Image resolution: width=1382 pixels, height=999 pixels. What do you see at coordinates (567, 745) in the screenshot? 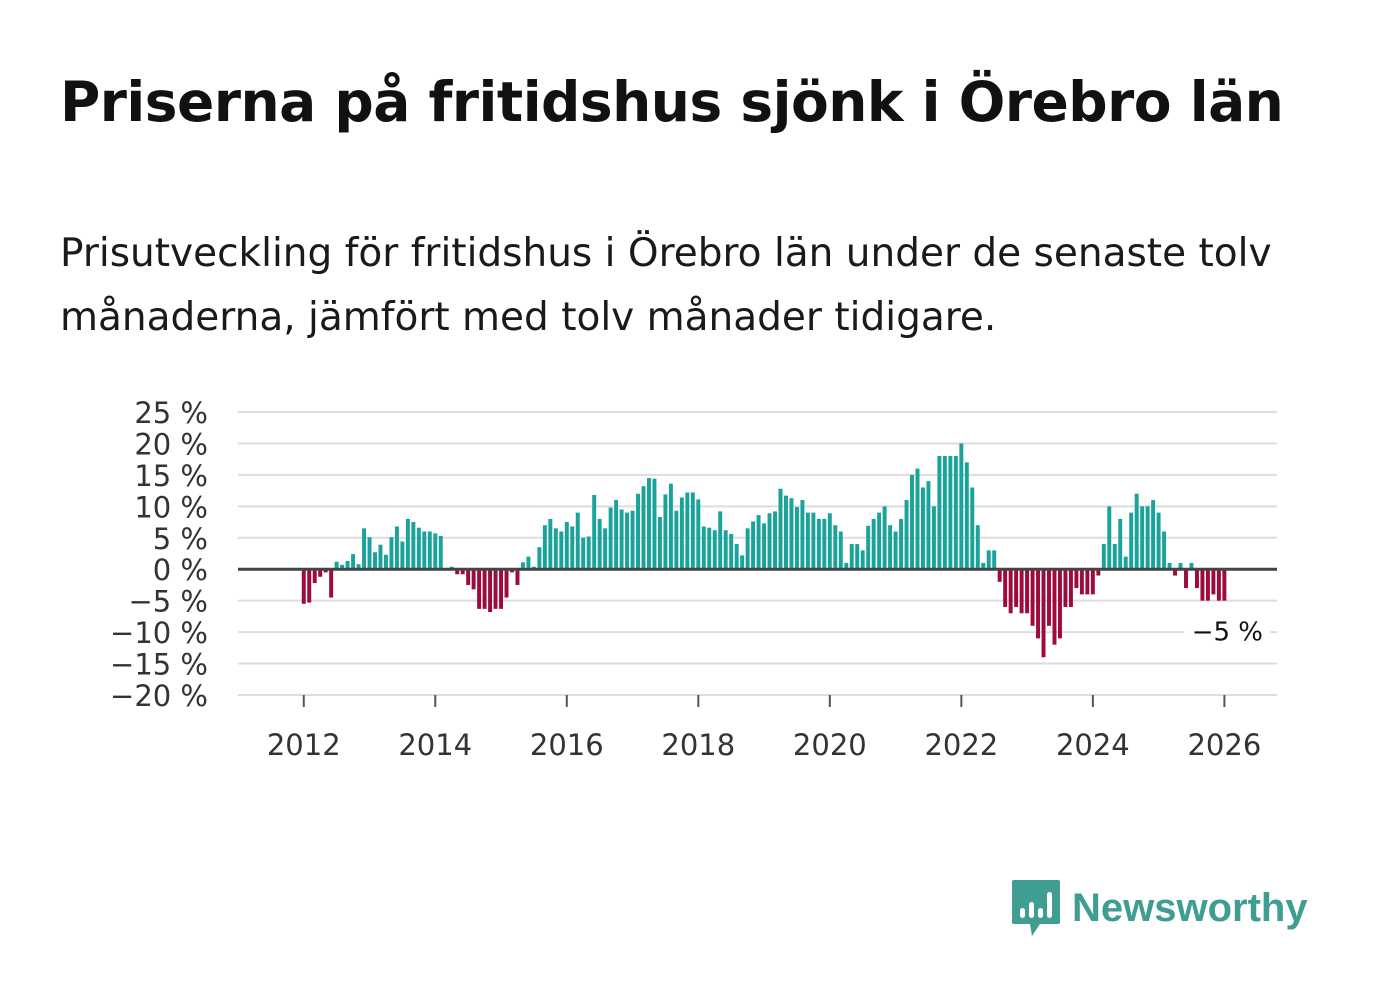
I see `x-tick-label: 2016` at bounding box center [567, 745].